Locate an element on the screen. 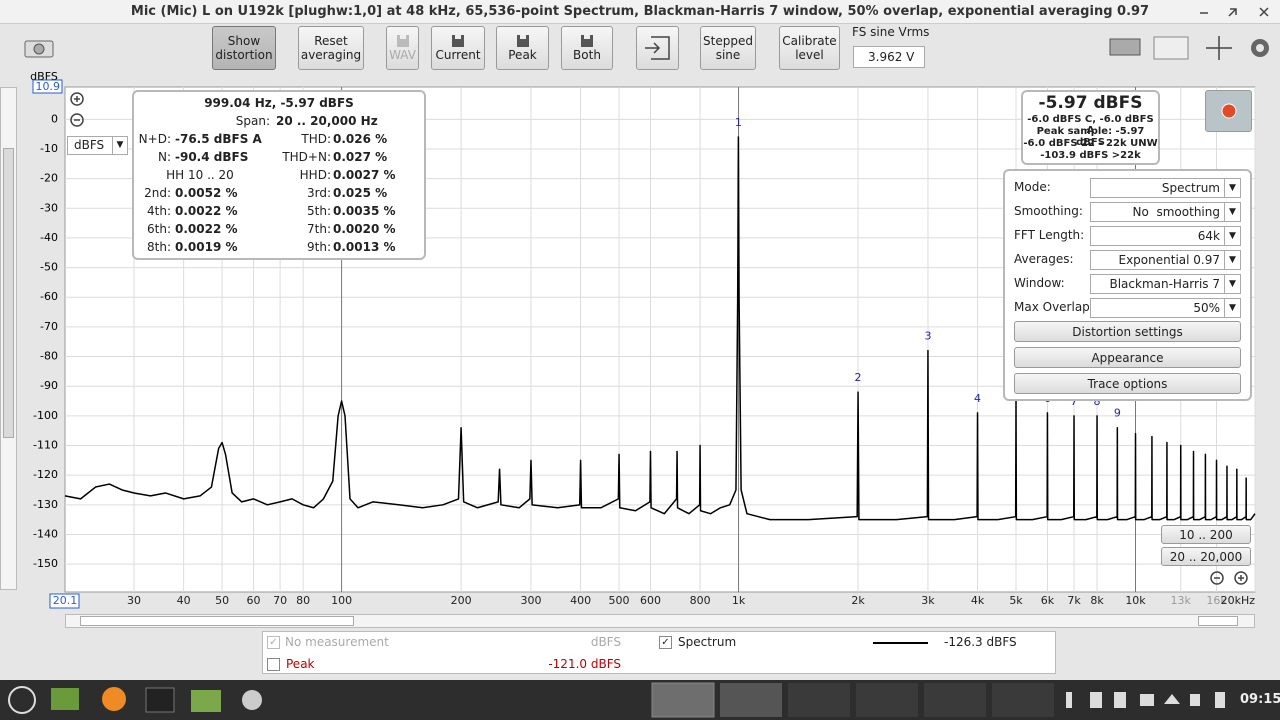  y-tick-label: -100 is located at coordinates (45, 415).